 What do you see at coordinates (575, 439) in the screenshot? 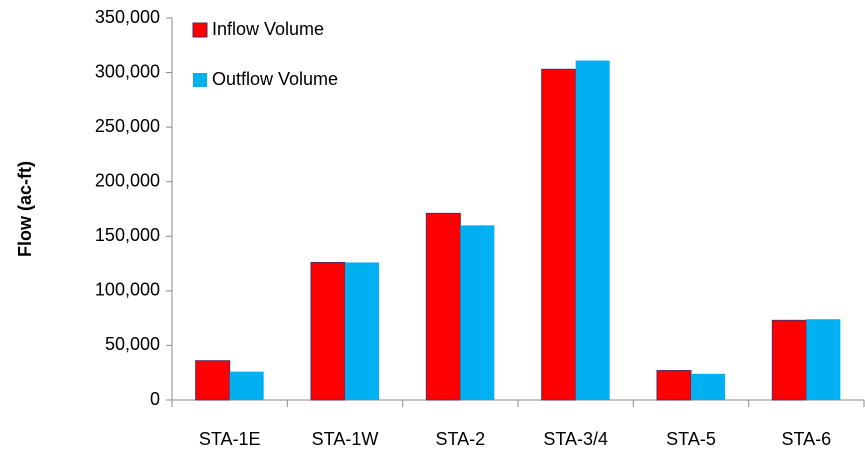
I see `x-tick-label: STA-3/4` at bounding box center [575, 439].